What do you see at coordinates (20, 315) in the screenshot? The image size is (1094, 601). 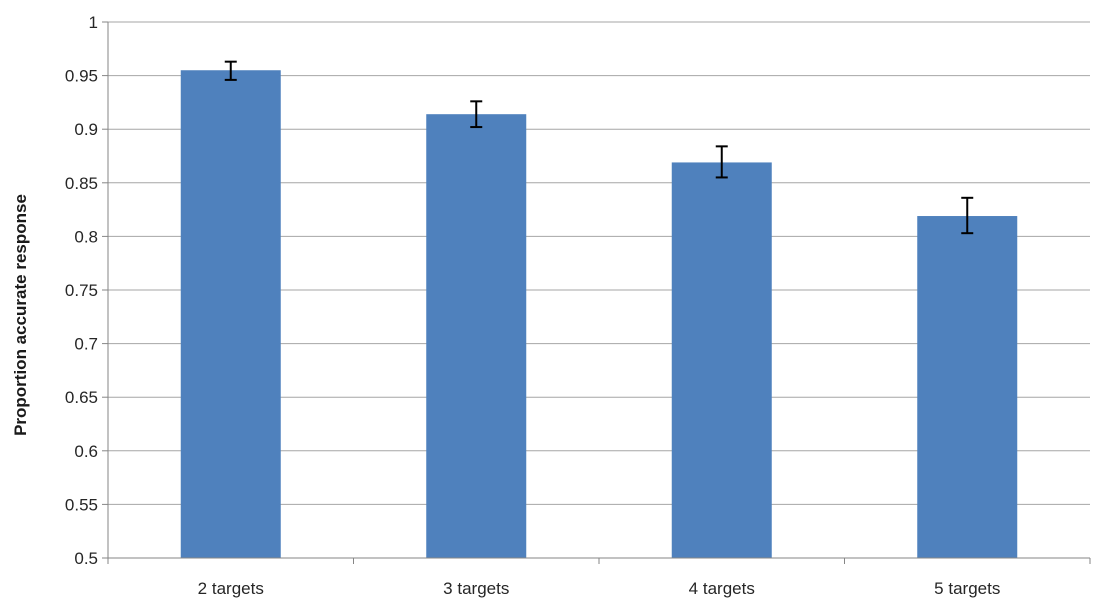 I see `y-axis-title: Proportion accurate response` at bounding box center [20, 315].